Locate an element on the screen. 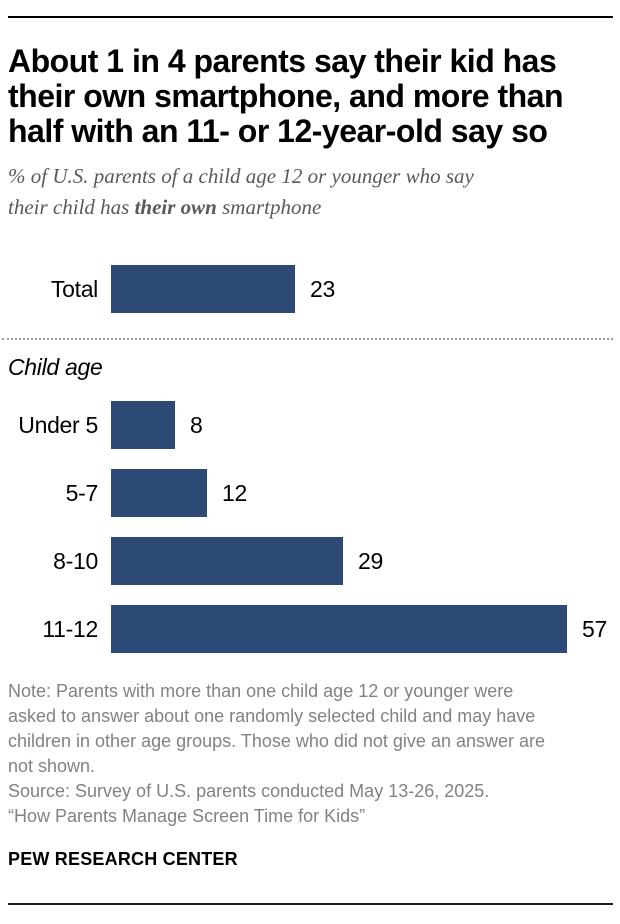 The width and height of the screenshot is (620, 924). bar-value-label: 29 is located at coordinates (370, 560).